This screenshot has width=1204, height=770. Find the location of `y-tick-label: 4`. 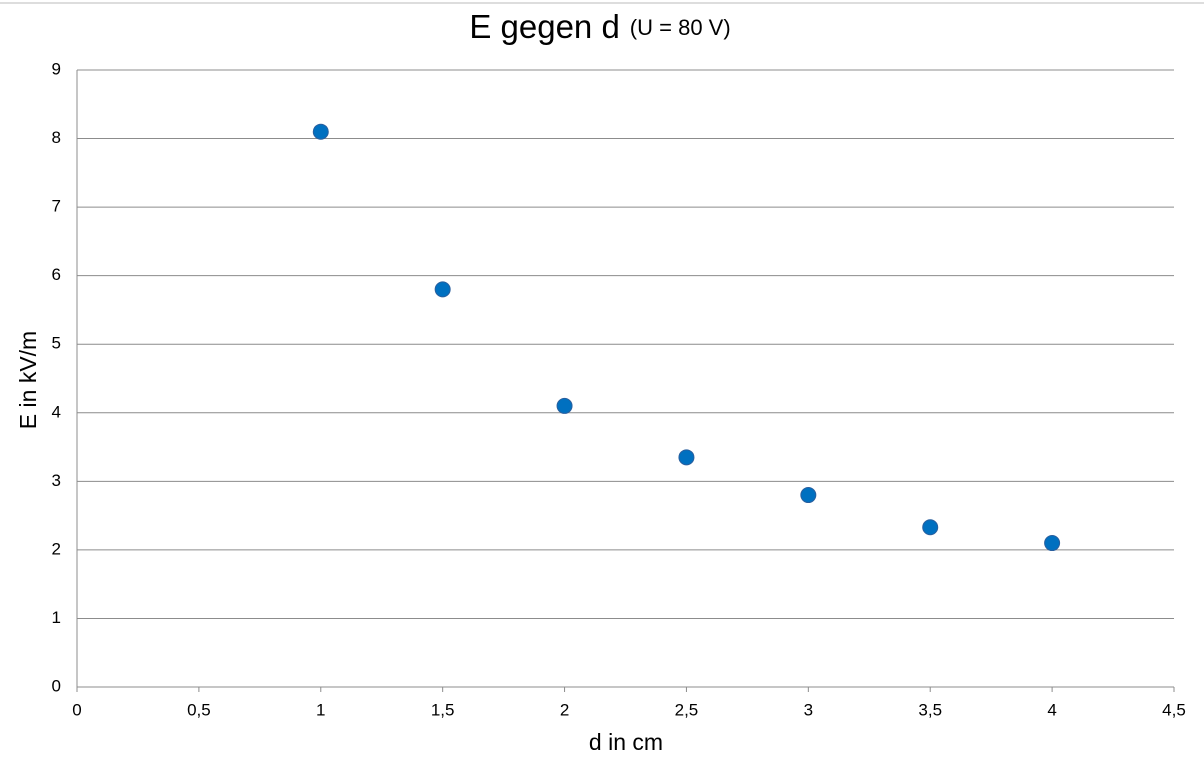

y-tick-label: 4 is located at coordinates (56, 411).